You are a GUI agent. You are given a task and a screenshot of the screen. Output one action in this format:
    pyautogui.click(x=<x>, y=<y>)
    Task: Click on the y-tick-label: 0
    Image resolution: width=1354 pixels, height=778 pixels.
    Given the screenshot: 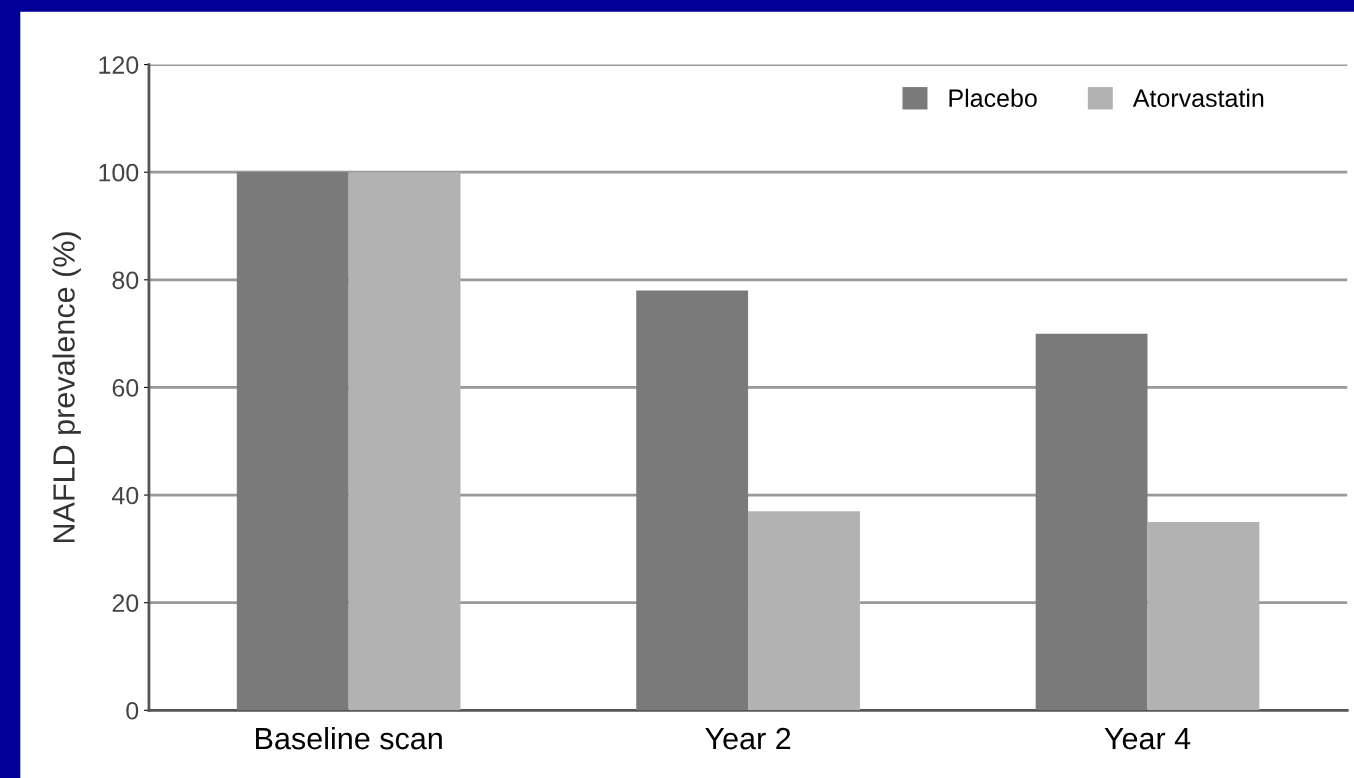 What is the action you would take?
    pyautogui.click(x=132, y=710)
    